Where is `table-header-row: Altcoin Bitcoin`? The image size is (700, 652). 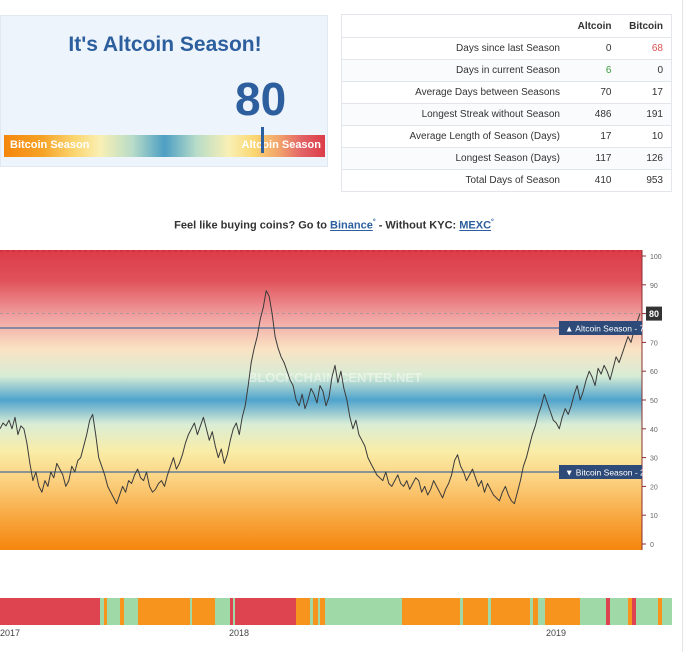 table-header-row: Altcoin Bitcoin is located at coordinates (506, 26).